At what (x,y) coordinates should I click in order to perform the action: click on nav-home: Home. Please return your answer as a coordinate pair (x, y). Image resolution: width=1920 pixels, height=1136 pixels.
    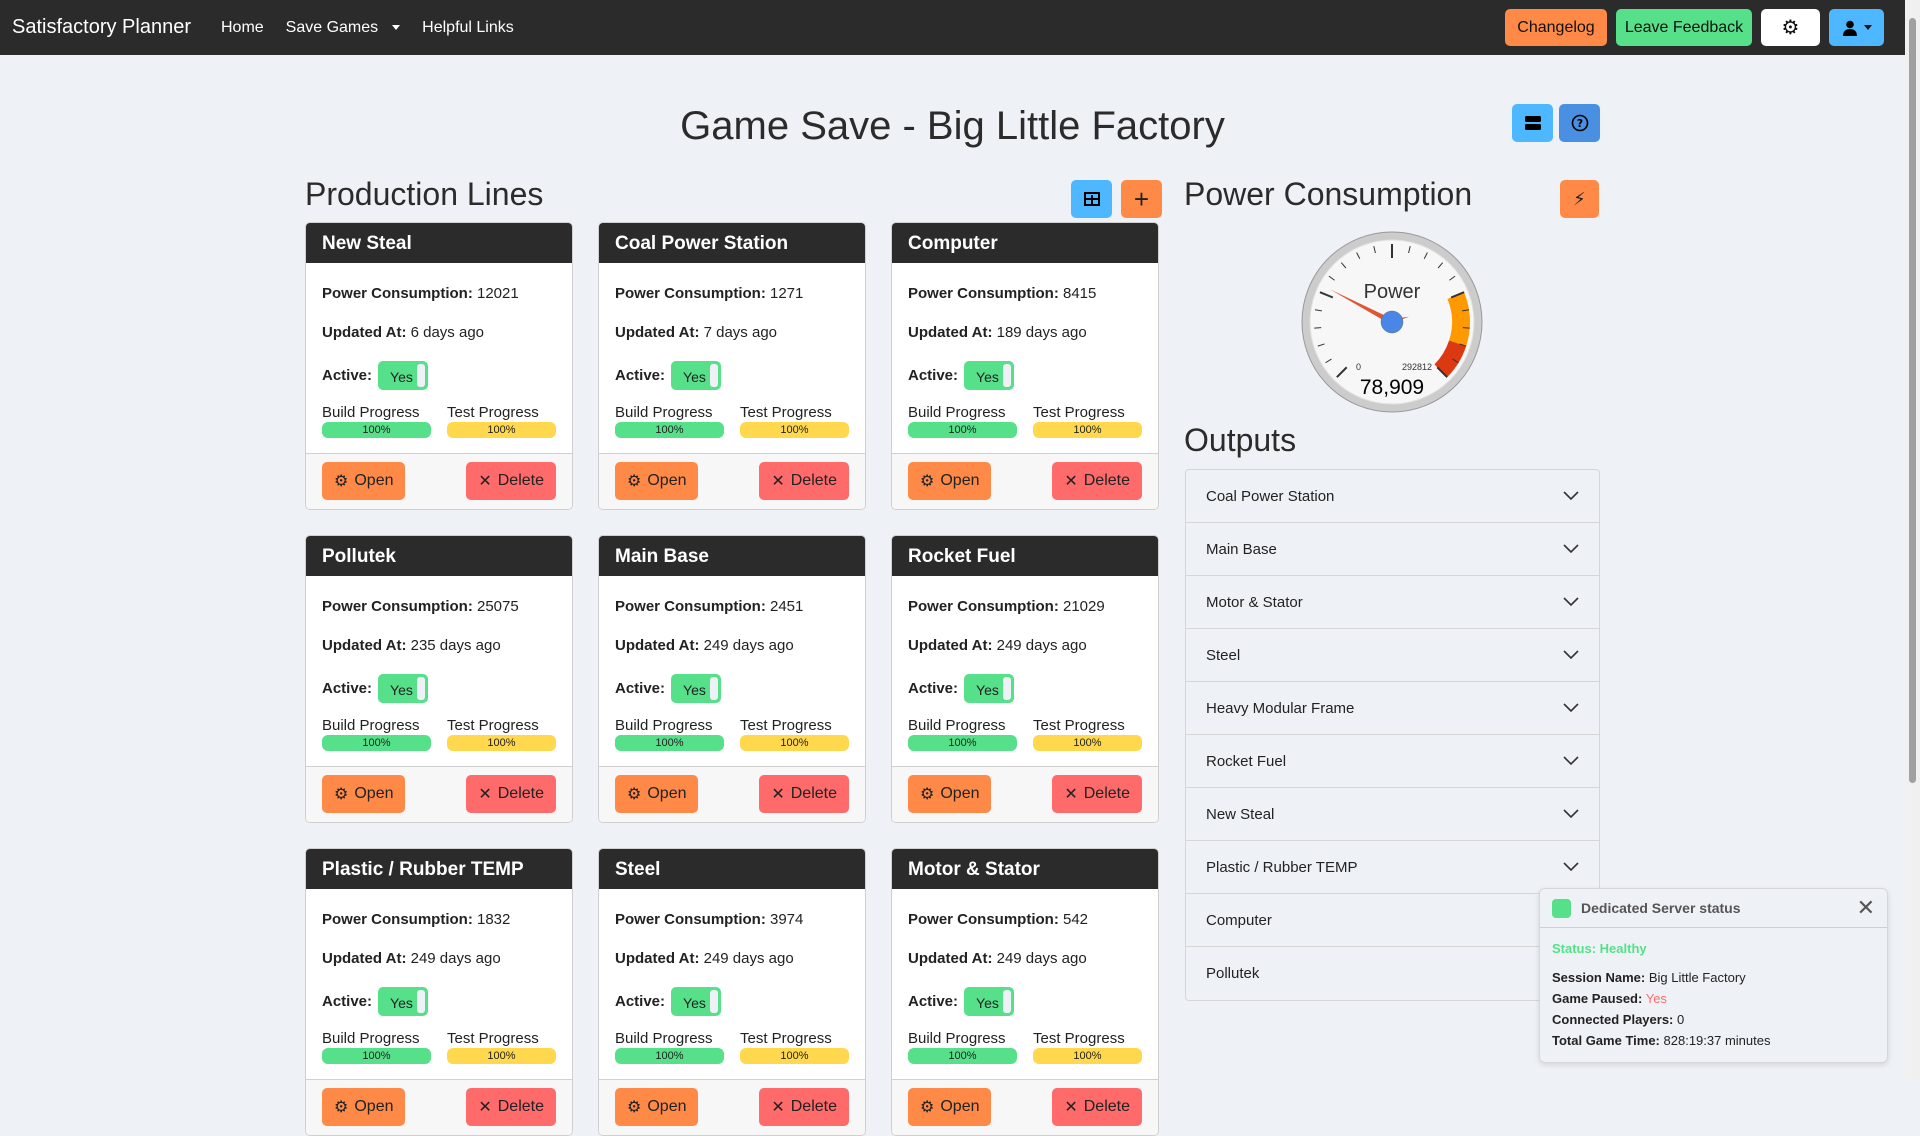
    Looking at the image, I should click on (242, 27).